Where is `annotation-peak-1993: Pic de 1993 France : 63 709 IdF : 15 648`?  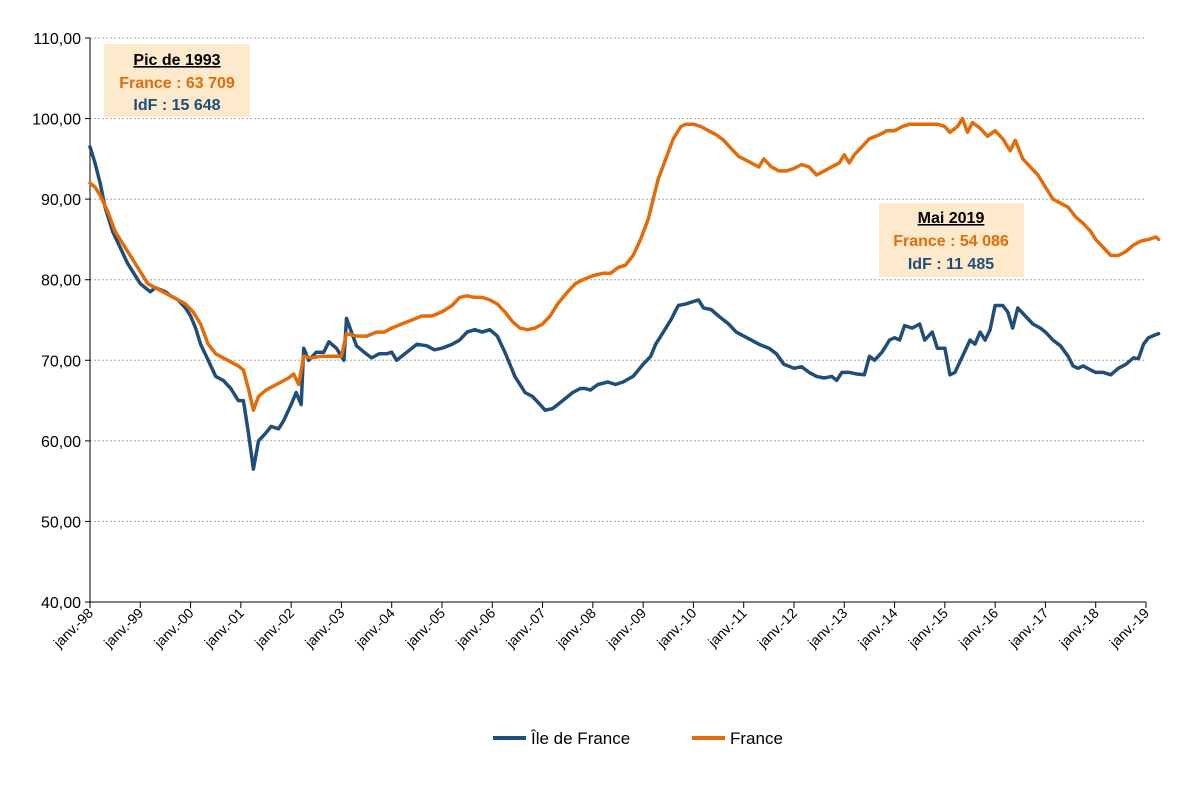 annotation-peak-1993: Pic de 1993 France : 63 709 IdF : 15 648 is located at coordinates (177, 80).